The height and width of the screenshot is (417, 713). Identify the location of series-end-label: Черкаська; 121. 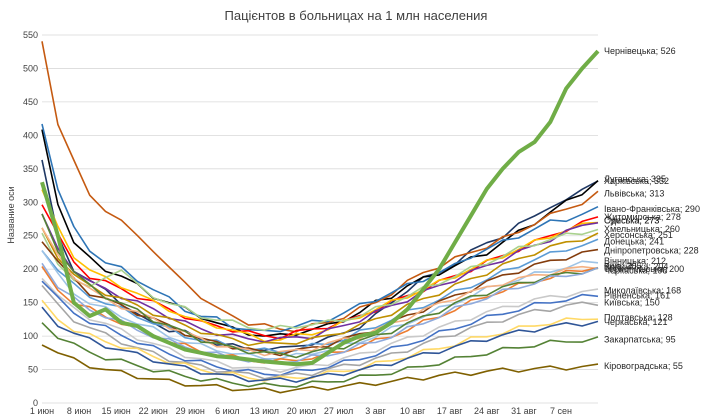
(636, 322).